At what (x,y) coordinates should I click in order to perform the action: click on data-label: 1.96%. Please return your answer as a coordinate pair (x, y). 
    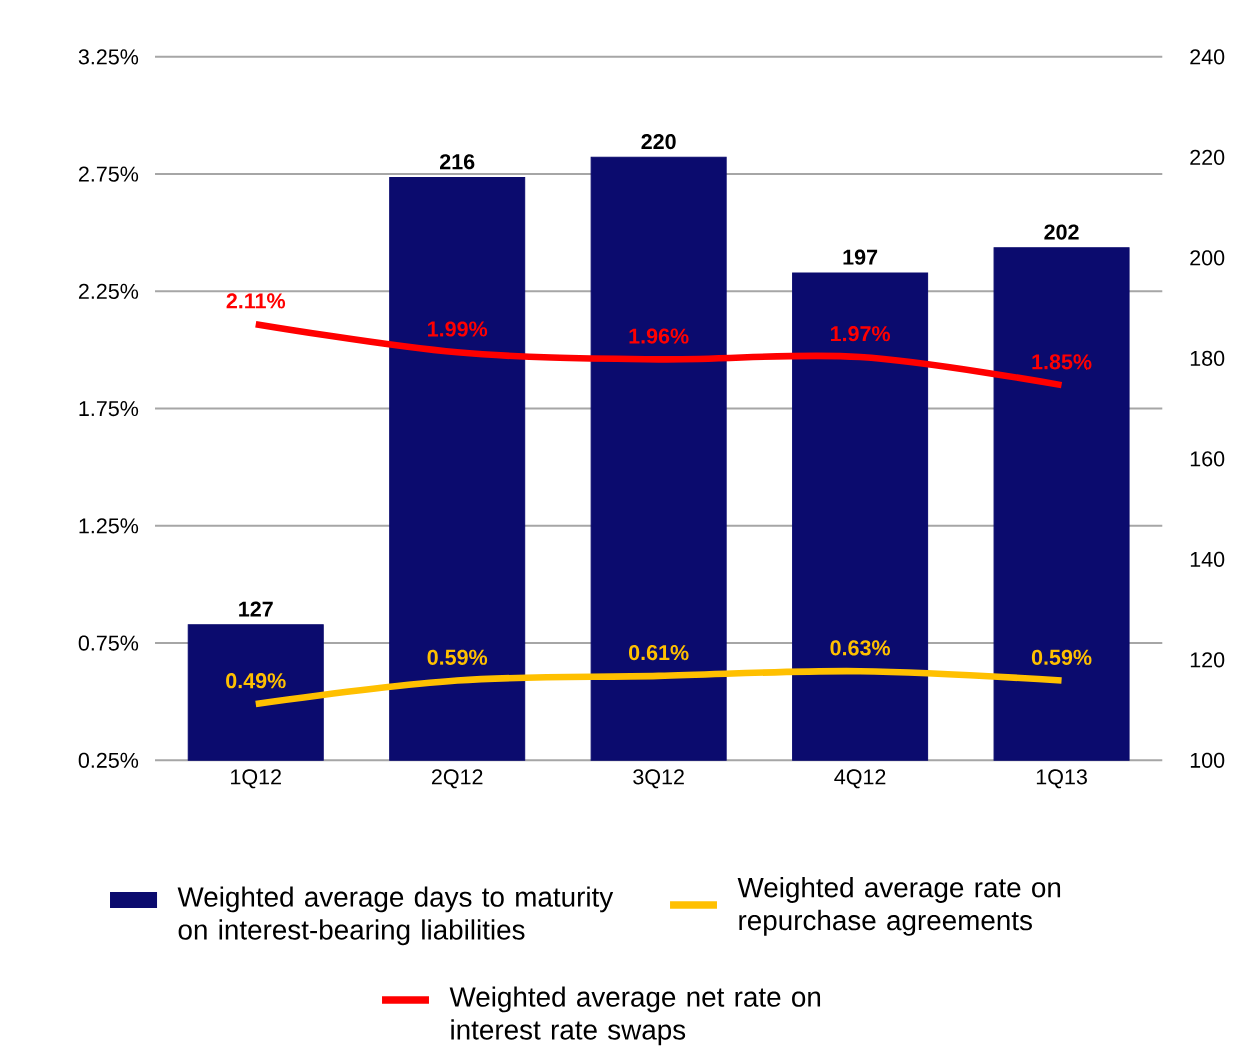
    Looking at the image, I should click on (659, 336).